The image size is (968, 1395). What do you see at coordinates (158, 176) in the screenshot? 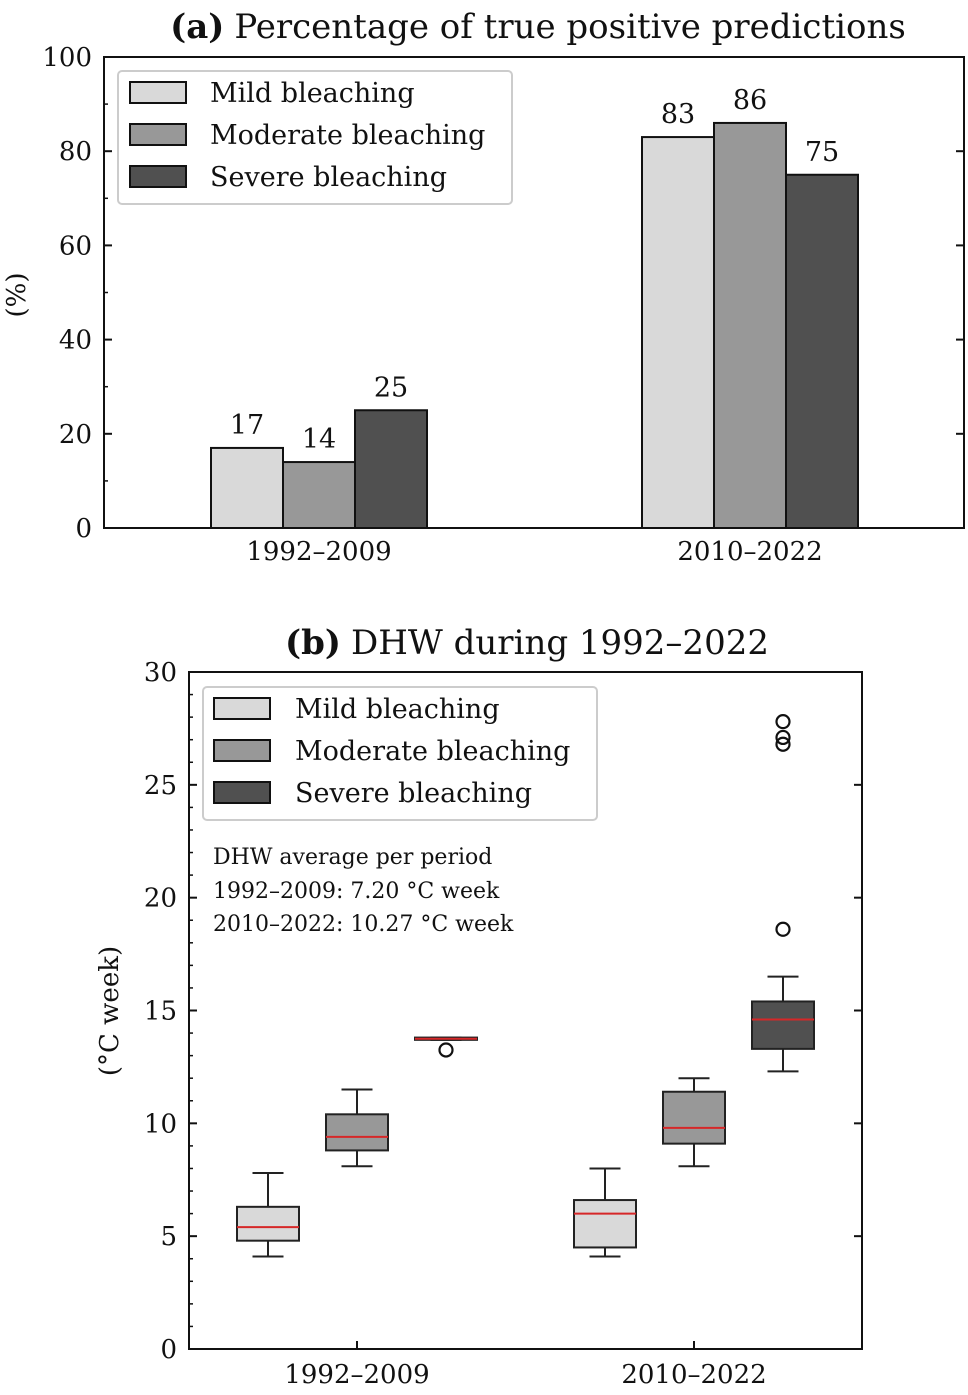
I see `legend-swatch-severe` at bounding box center [158, 176].